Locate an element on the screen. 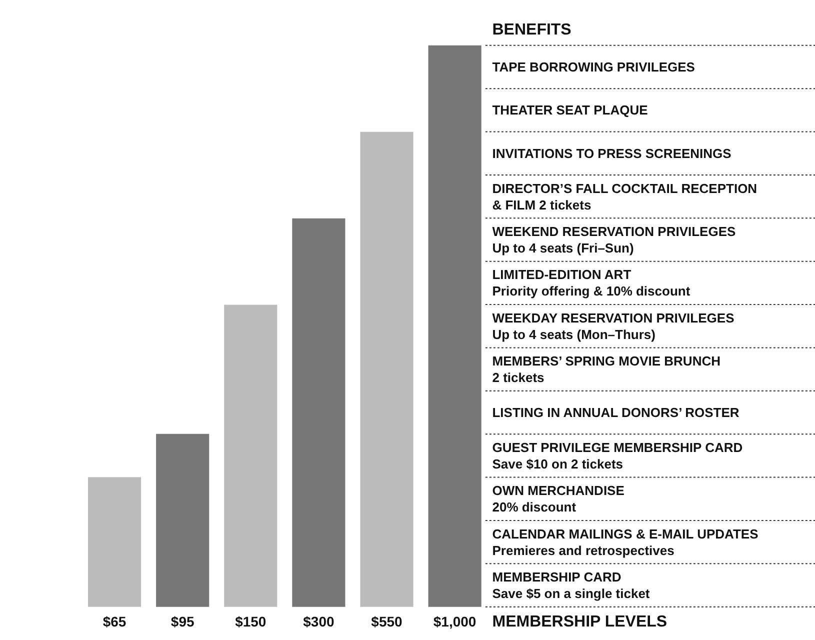 The width and height of the screenshot is (815, 640). text: LISTING IN ANNUAL DONORS’ ROSTER is located at coordinates (616, 412).